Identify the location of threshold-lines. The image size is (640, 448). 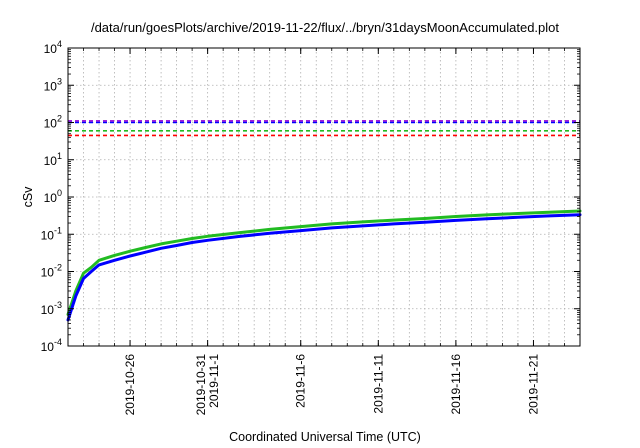
(324, 128).